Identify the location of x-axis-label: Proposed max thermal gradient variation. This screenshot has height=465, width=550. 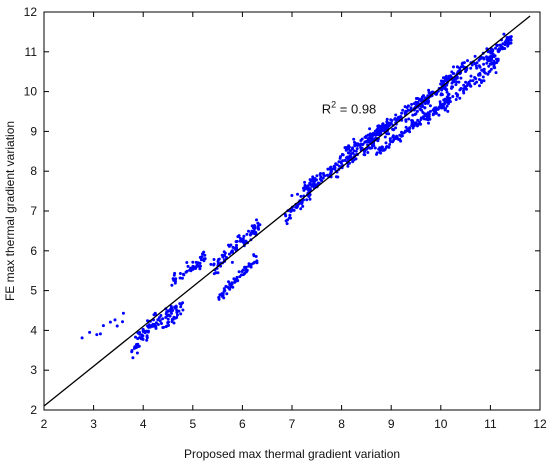
(292, 454).